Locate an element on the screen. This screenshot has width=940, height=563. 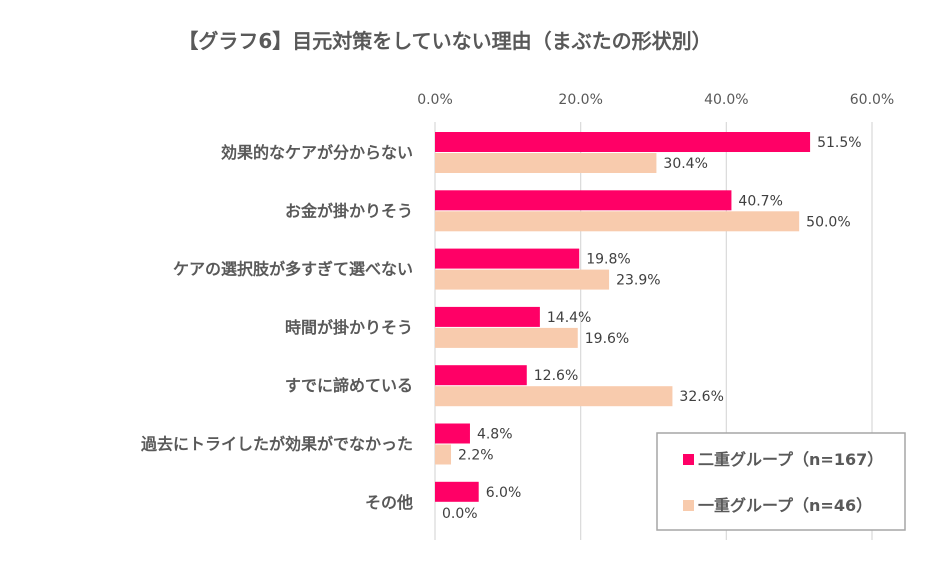
category-label: すでに諦めている is located at coordinates (349, 385).